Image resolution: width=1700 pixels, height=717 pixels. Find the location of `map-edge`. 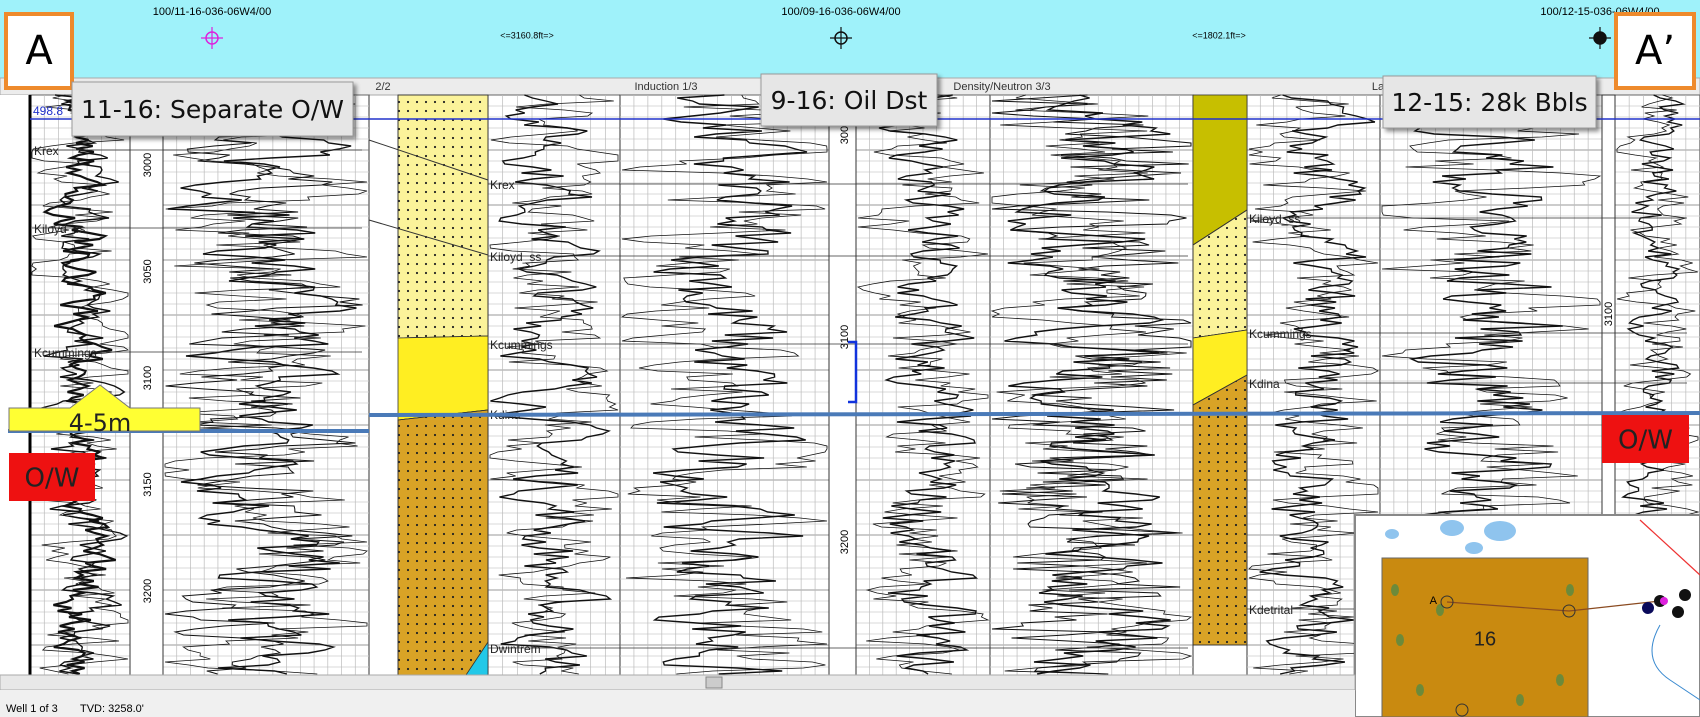

map-edge is located at coordinates (1669, 547).